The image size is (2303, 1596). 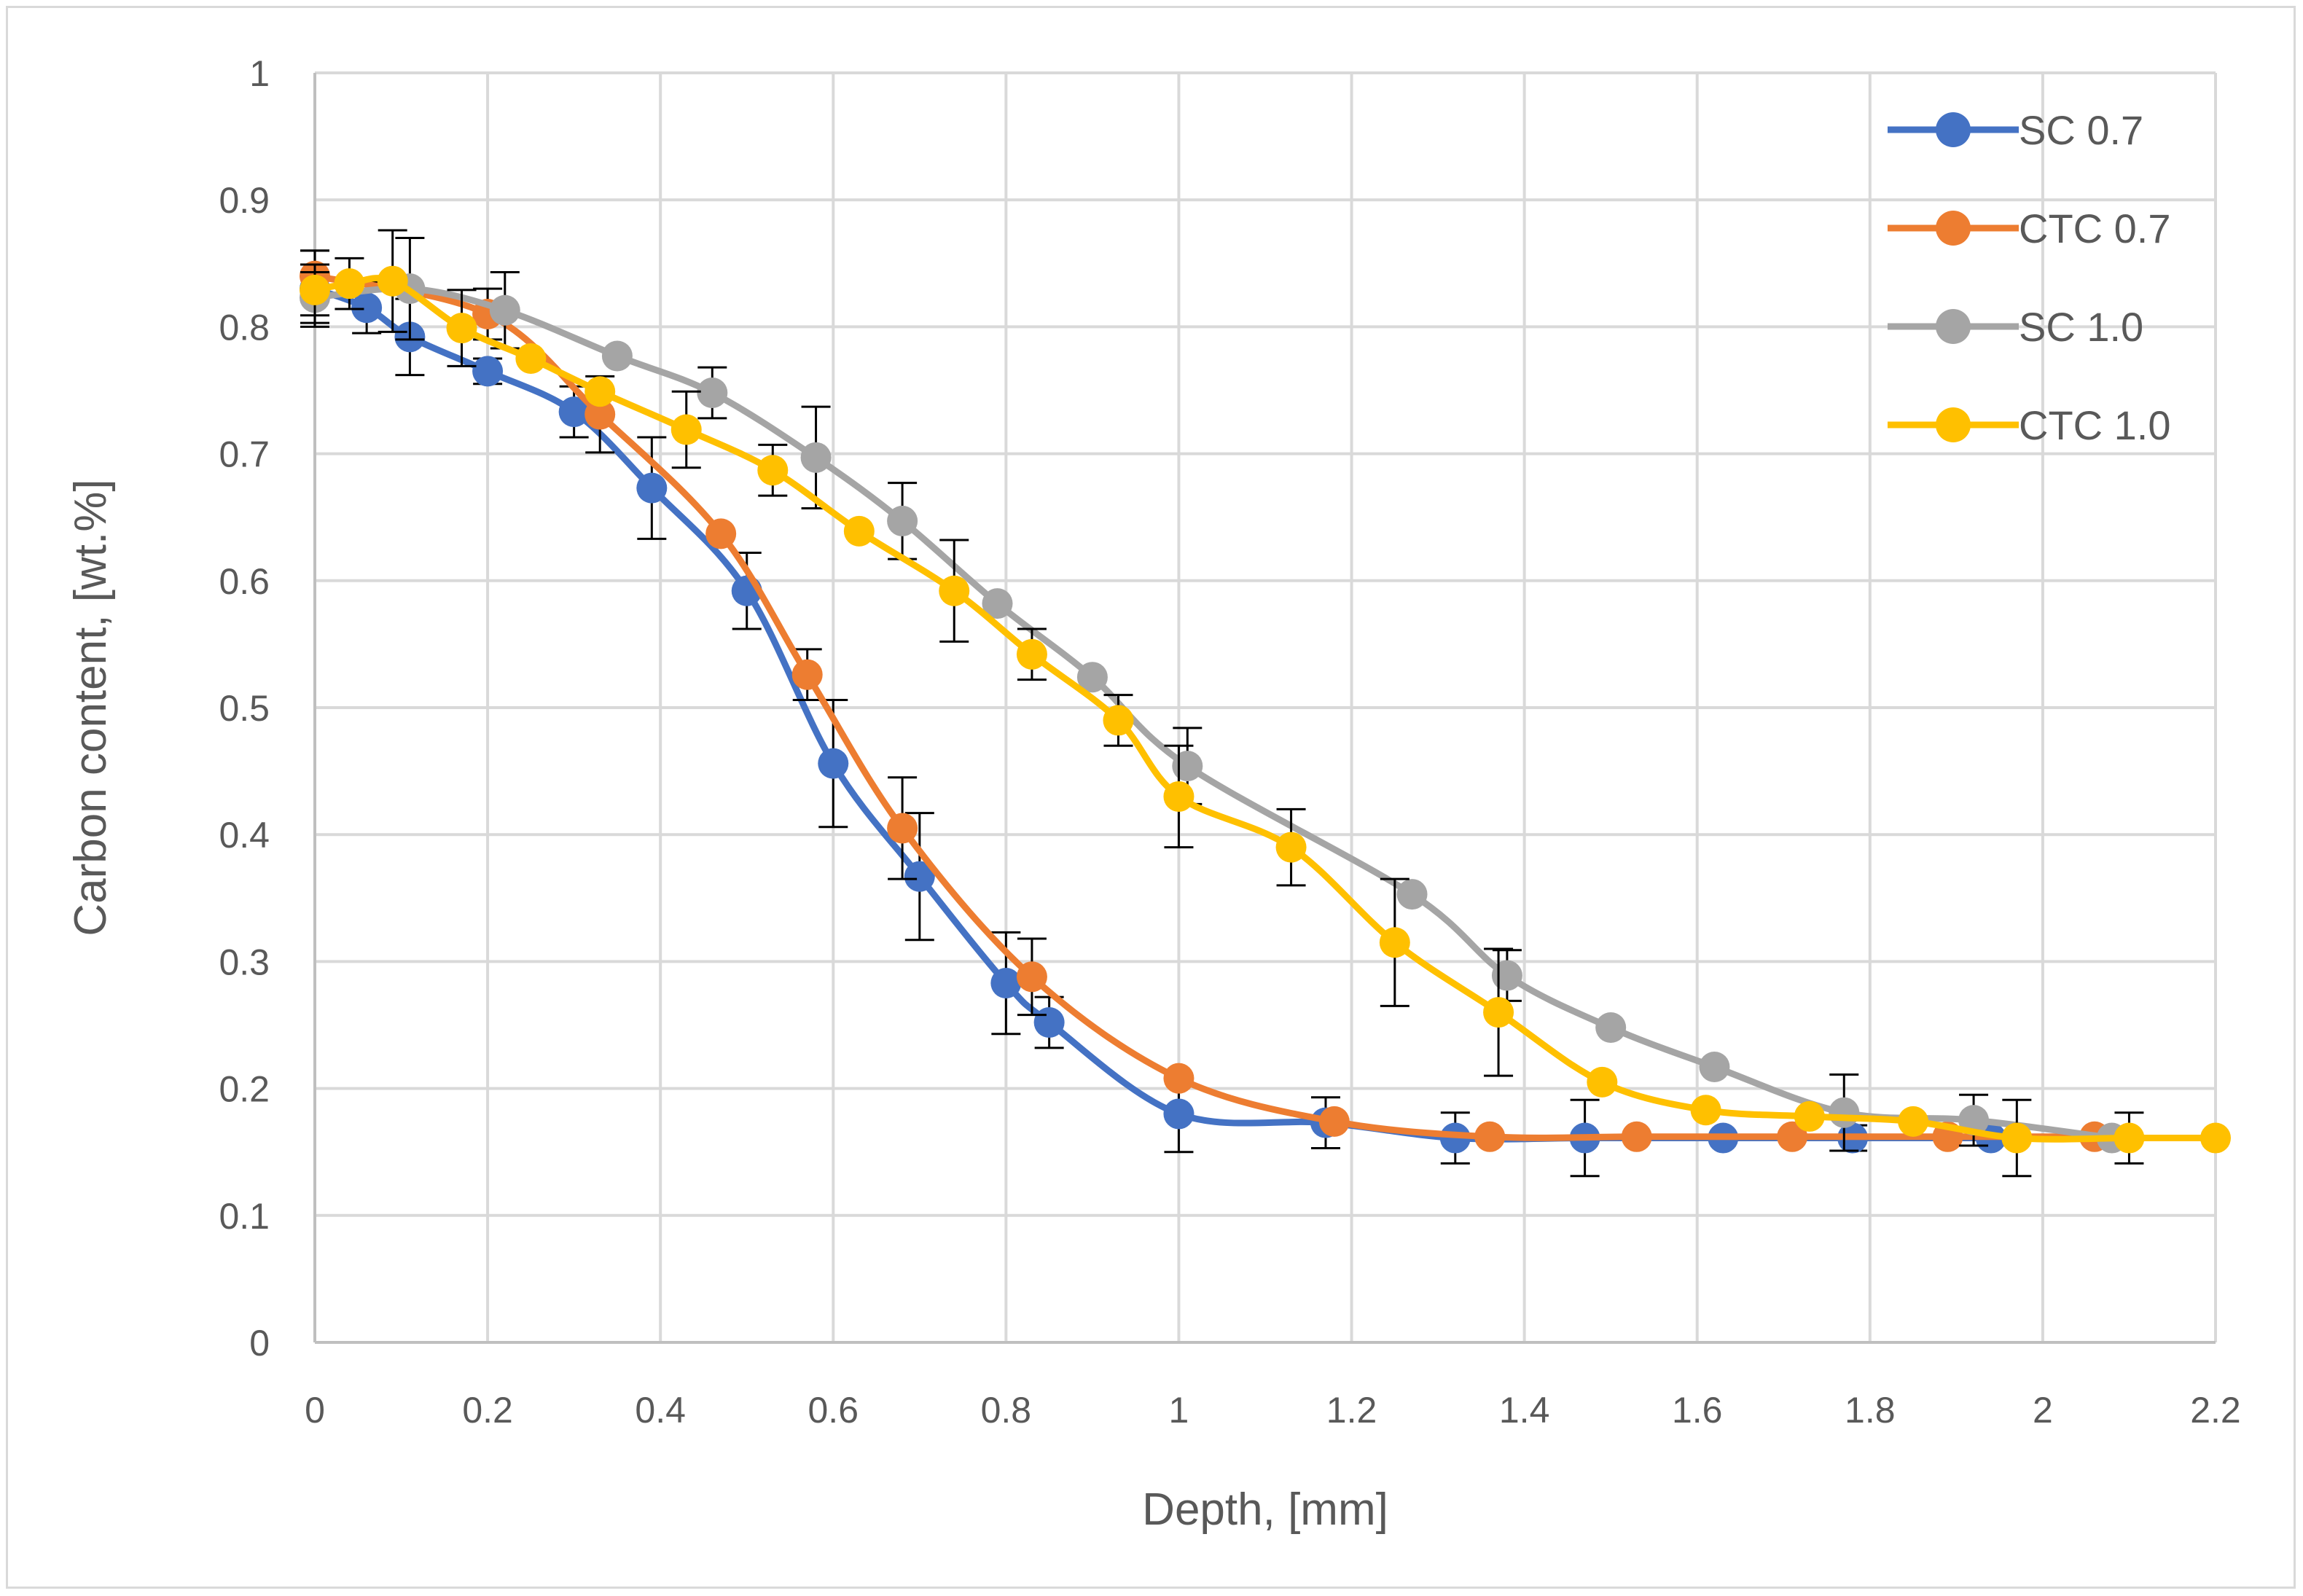 What do you see at coordinates (487, 1410) in the screenshot?
I see `x-tick-label: 0.2` at bounding box center [487, 1410].